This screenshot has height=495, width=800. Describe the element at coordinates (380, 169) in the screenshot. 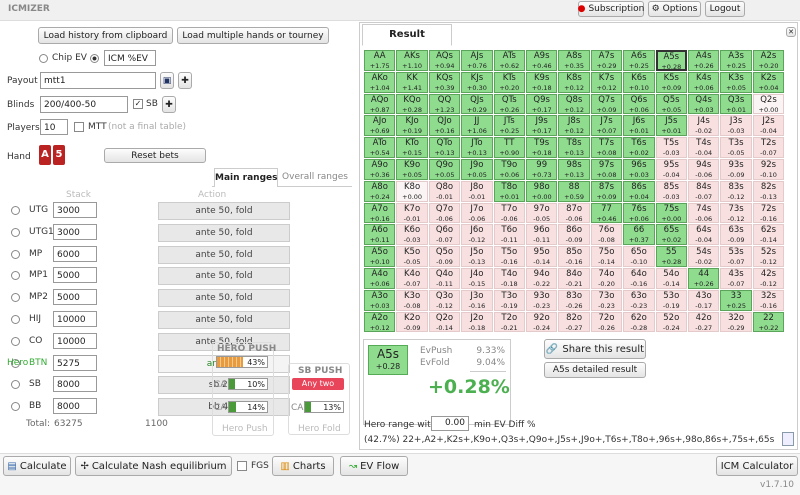

I see `hand-cell: A9o +0.36` at that location.